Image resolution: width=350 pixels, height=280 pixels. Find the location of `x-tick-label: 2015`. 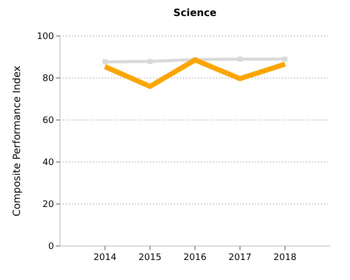

x-tick-label: 2015 is located at coordinates (150, 258).